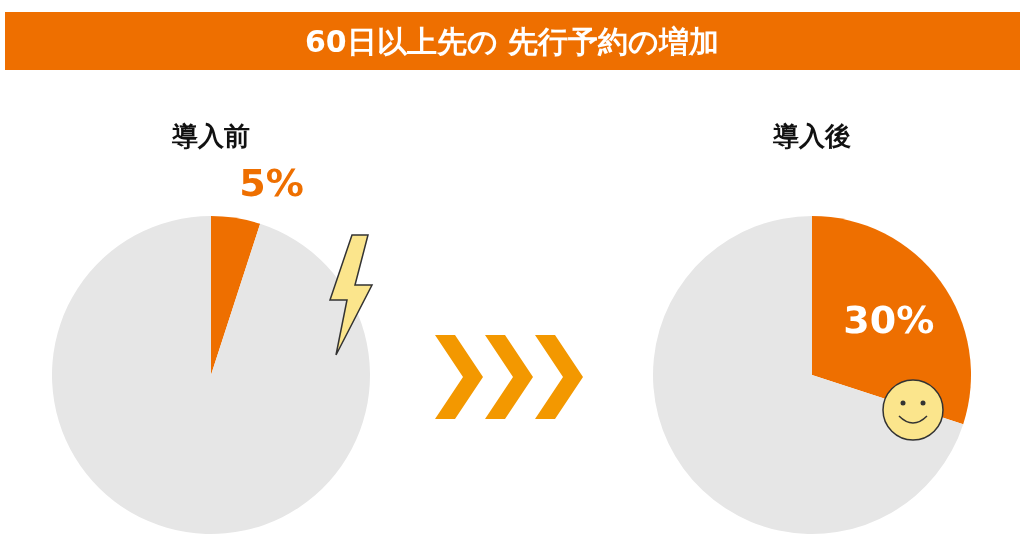  I want to click on text: 60日以上先の 先行予約の増加, so click(512, 41).